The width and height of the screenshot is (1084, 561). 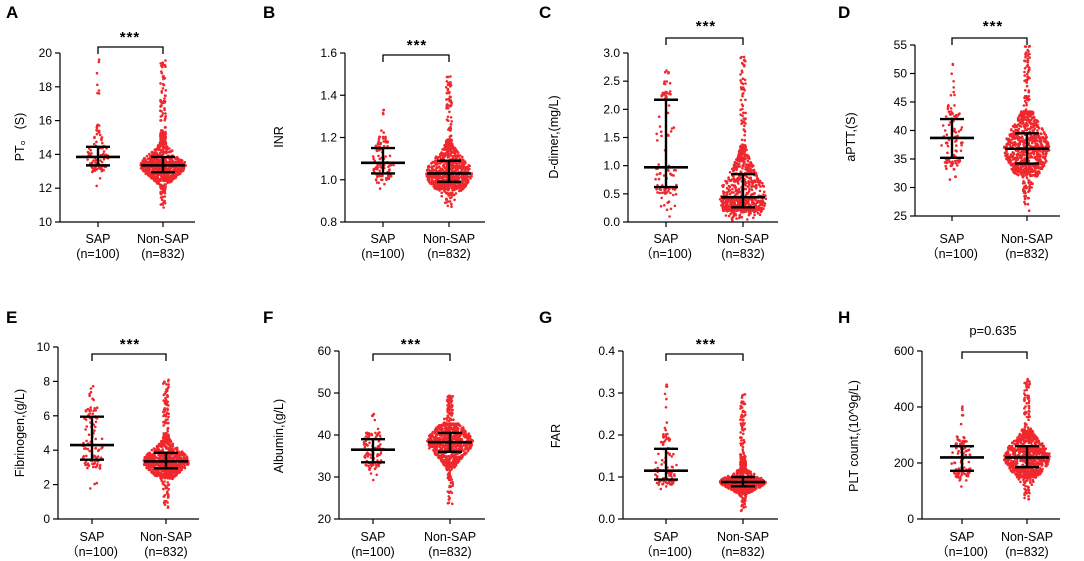 I want to click on y-tick-label: 60, so click(x=325, y=351).